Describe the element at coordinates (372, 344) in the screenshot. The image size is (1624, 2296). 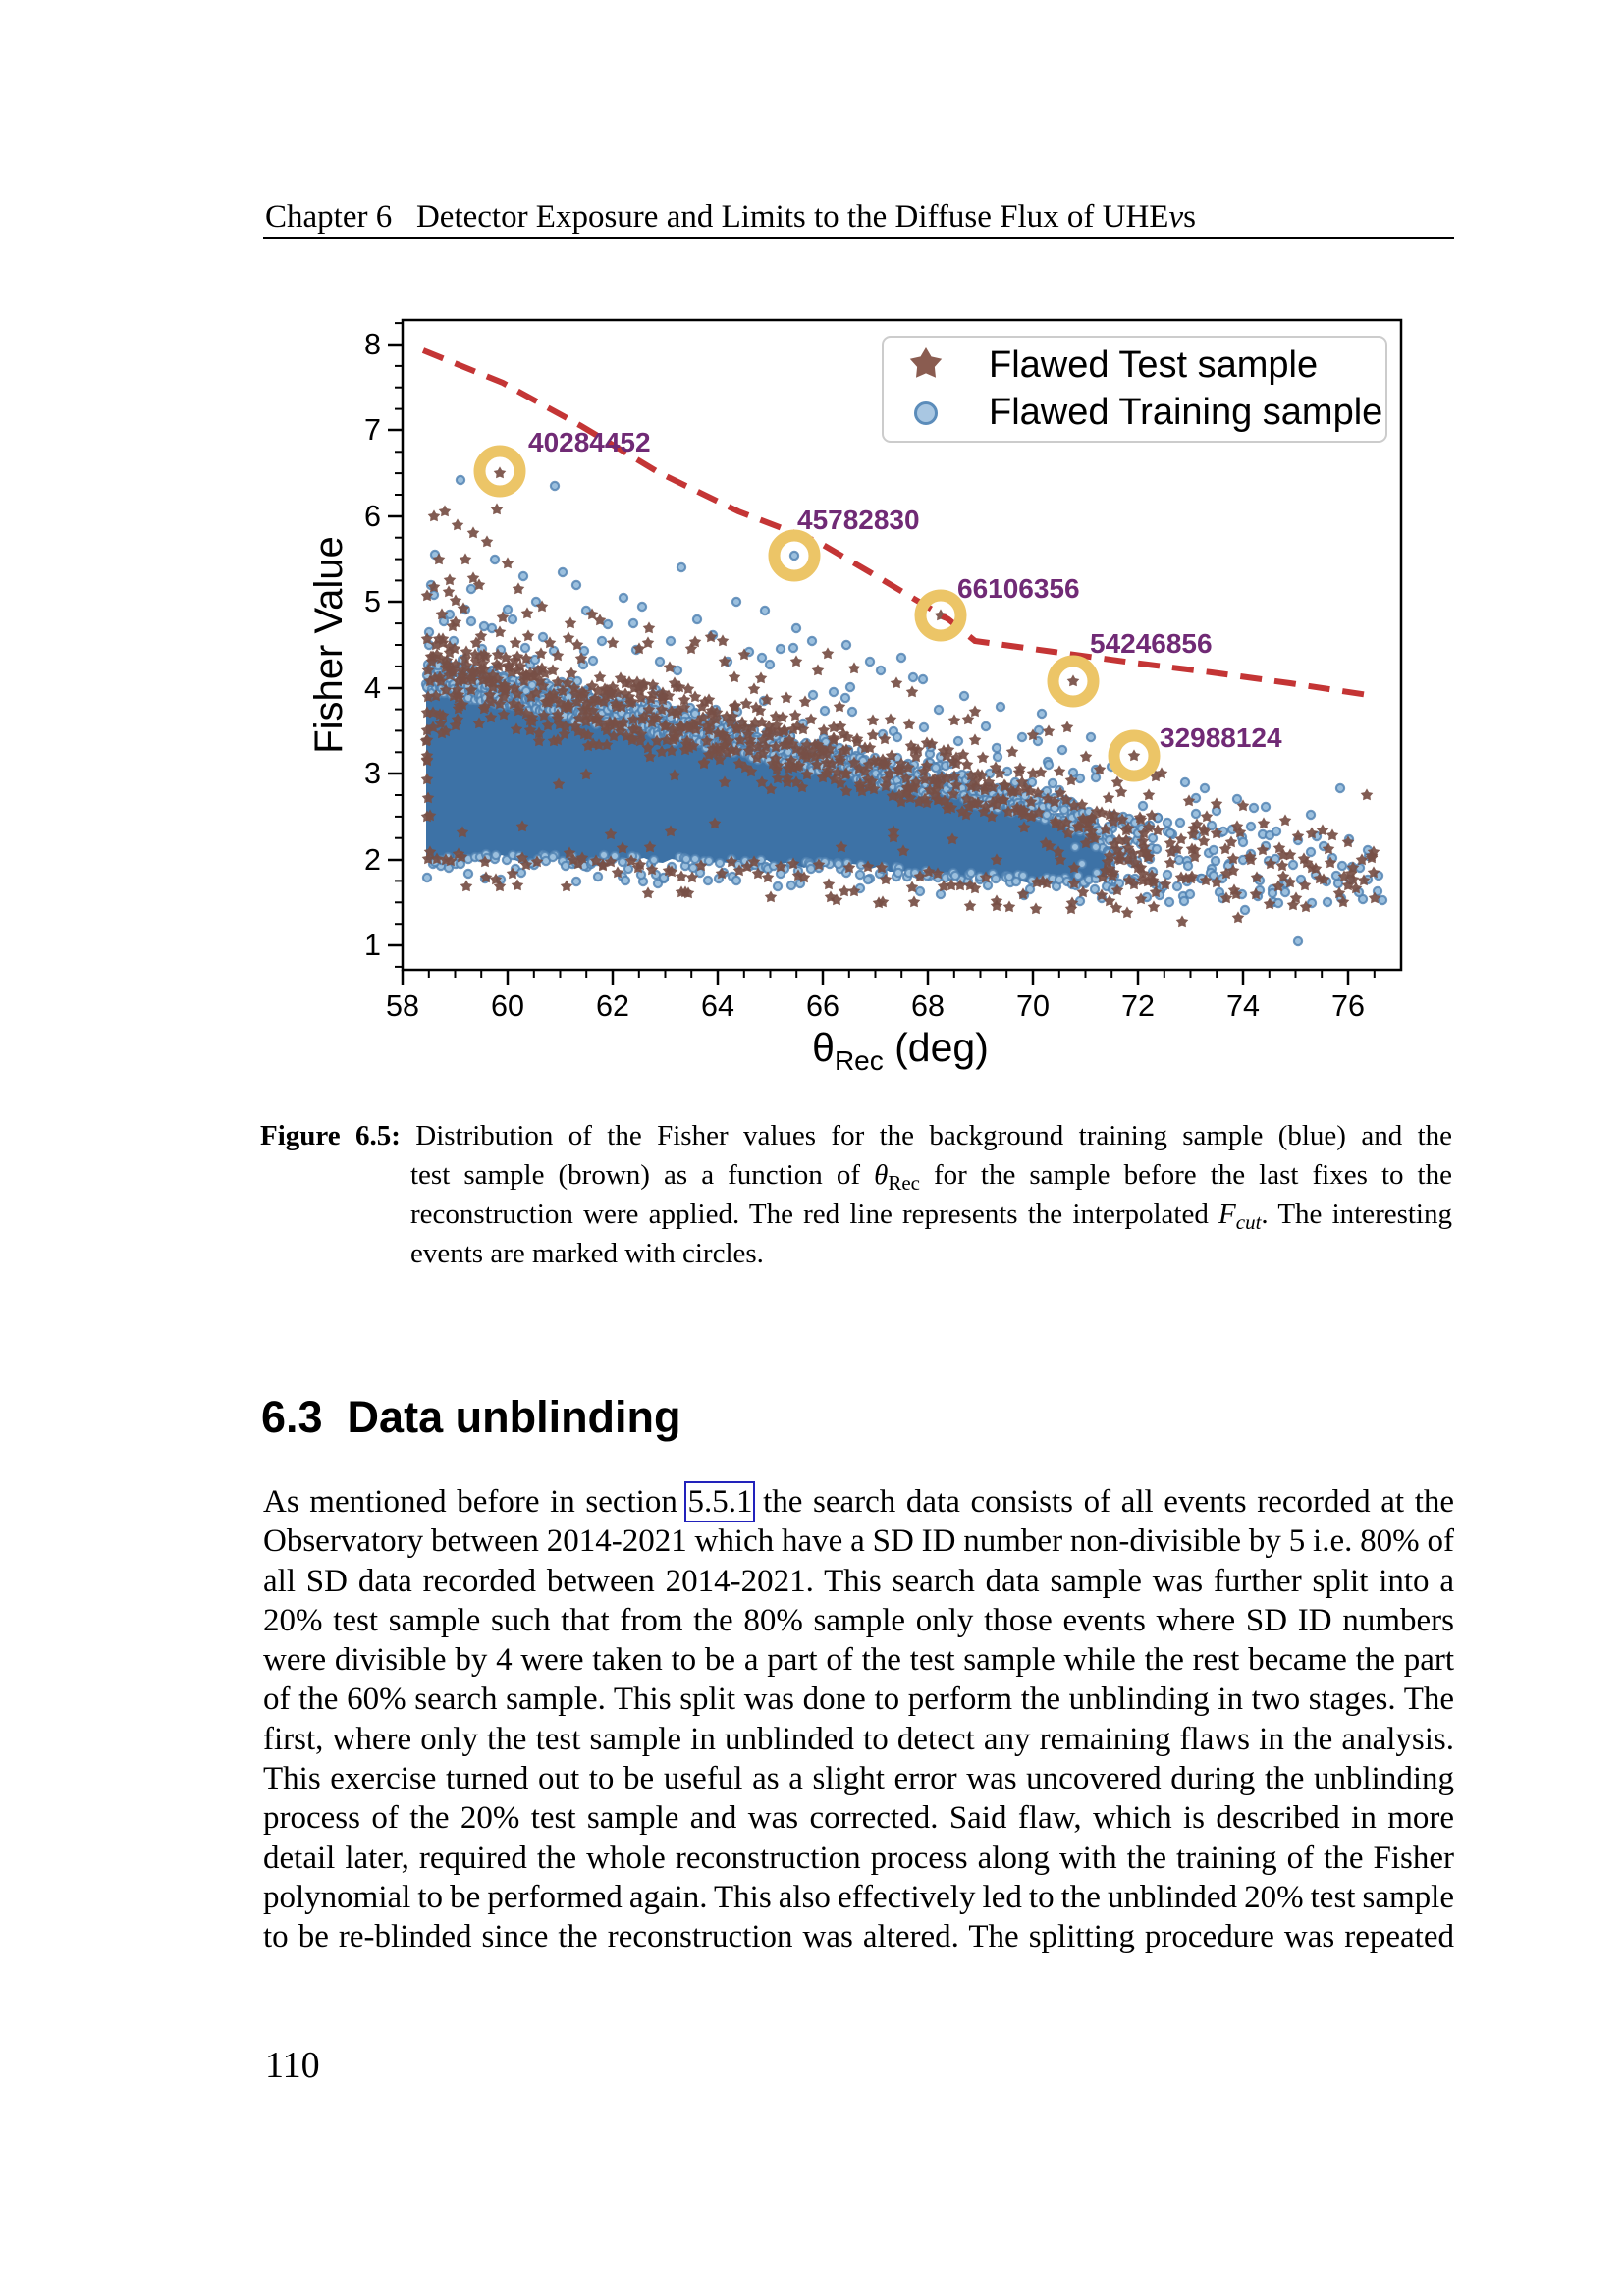
I see `svg-text: 8` at that location.